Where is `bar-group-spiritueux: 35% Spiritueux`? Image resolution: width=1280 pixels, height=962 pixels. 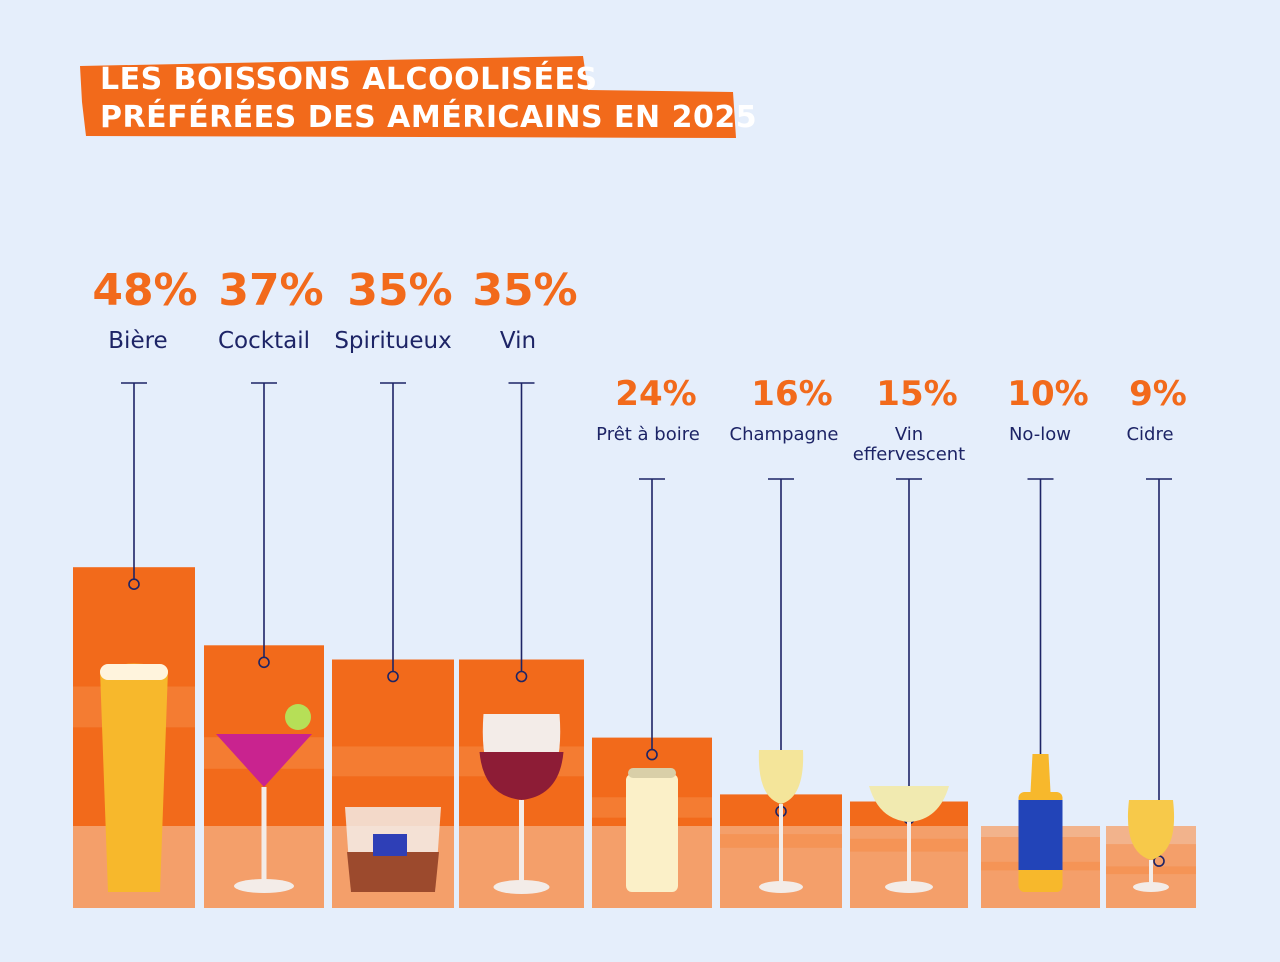
bar-group-spiritueux: 35% Spiritueux is located at coordinates (393, 586).